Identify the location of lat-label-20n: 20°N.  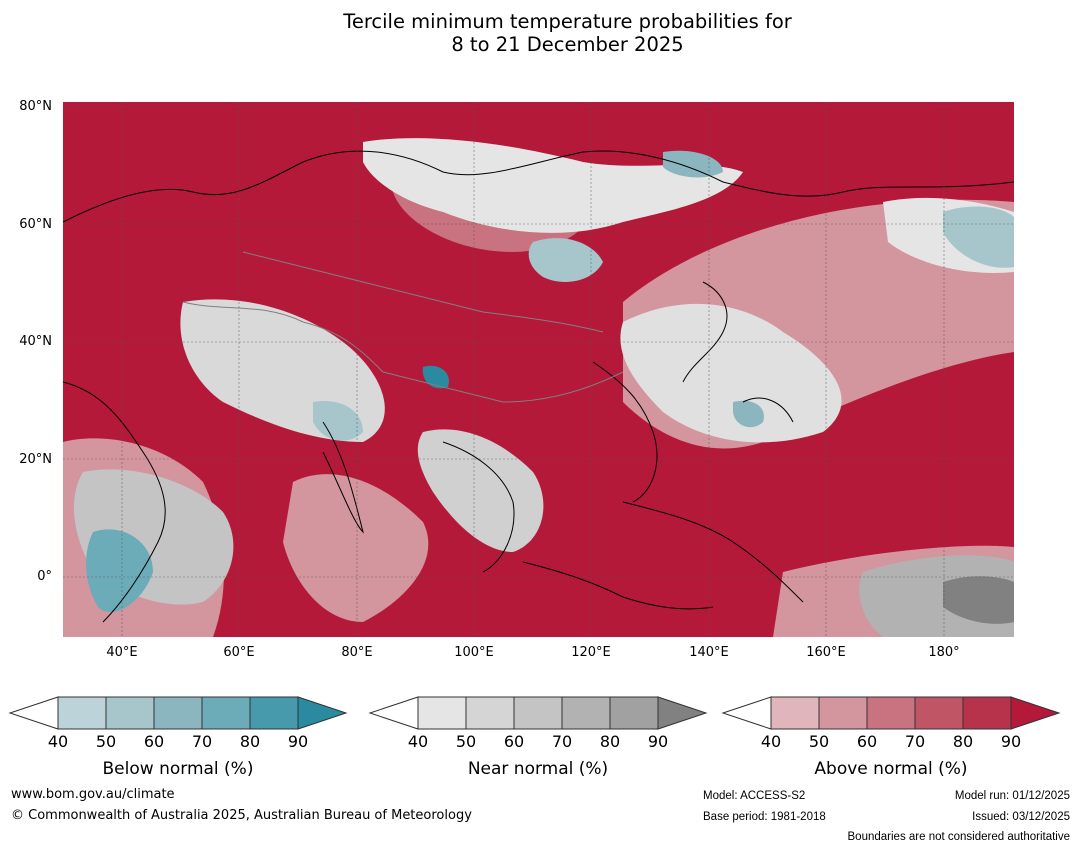
(35, 459).